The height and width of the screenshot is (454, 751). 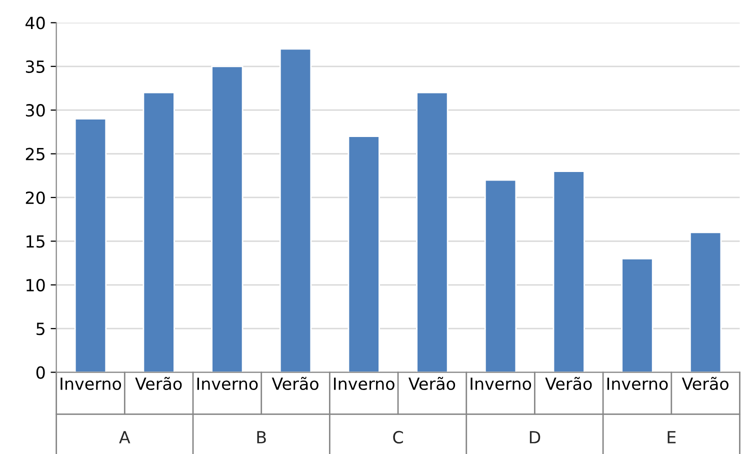 I want to click on y-tick-label: 35, so click(x=35, y=66).